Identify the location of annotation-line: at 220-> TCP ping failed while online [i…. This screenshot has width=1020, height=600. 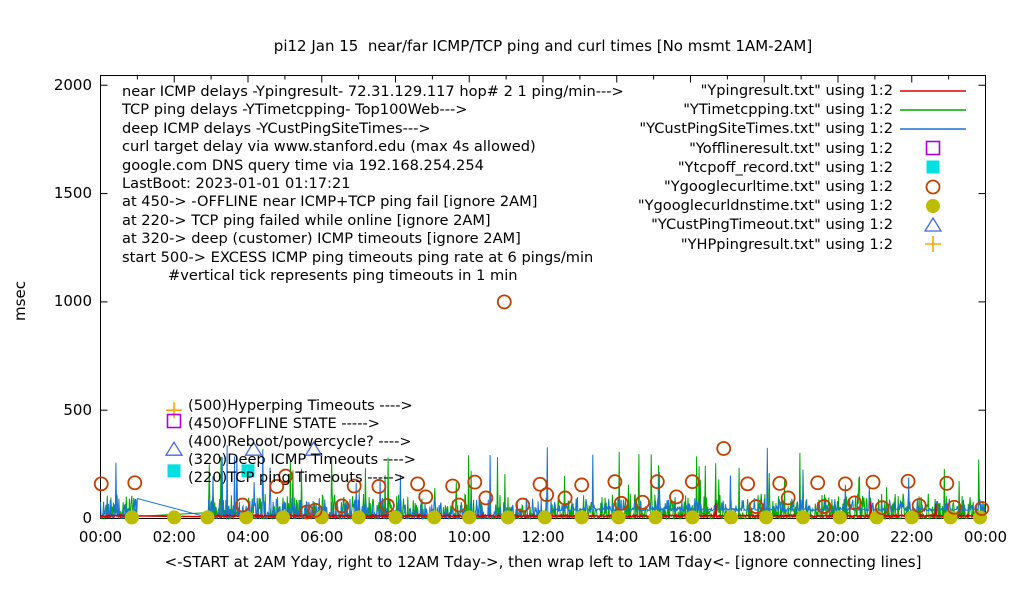
(306, 220).